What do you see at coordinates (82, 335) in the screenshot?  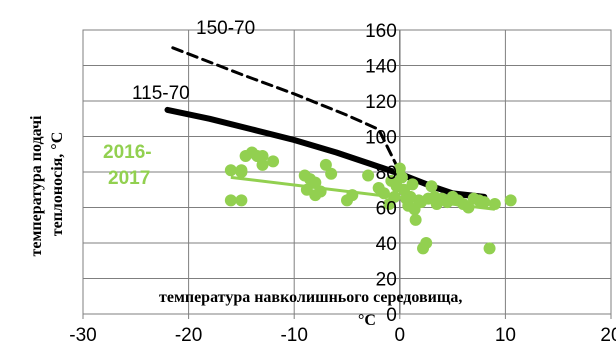 I see `x-tick-label--30: -30` at bounding box center [82, 335].